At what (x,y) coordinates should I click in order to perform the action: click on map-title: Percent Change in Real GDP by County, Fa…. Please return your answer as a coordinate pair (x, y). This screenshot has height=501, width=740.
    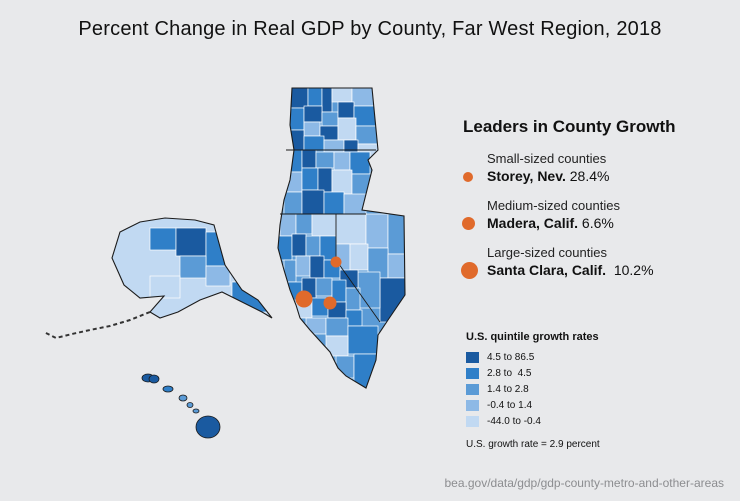
    Looking at the image, I should click on (370, 29).